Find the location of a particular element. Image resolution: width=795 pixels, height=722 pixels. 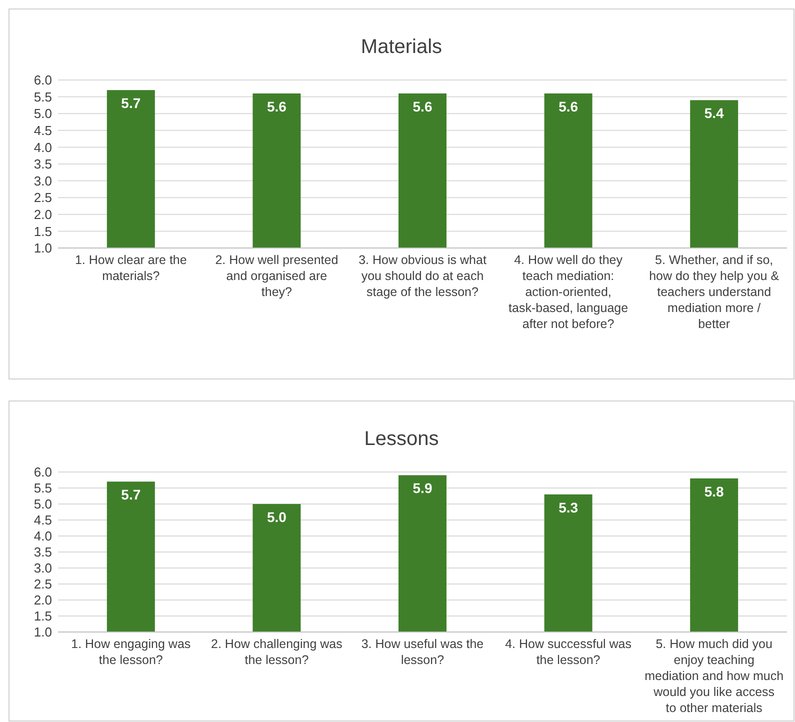

data-label: 5.3 is located at coordinates (568, 507).